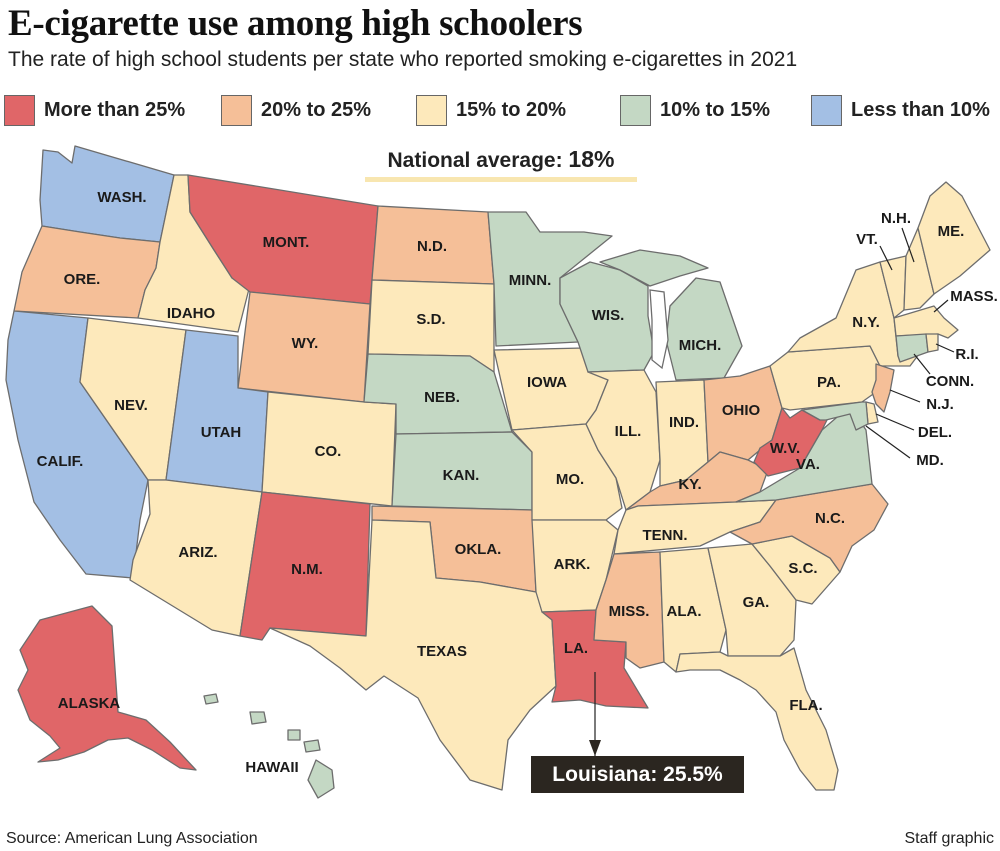 This screenshot has width=1000, height=851. I want to click on state-label-pa: PA., so click(829, 382).